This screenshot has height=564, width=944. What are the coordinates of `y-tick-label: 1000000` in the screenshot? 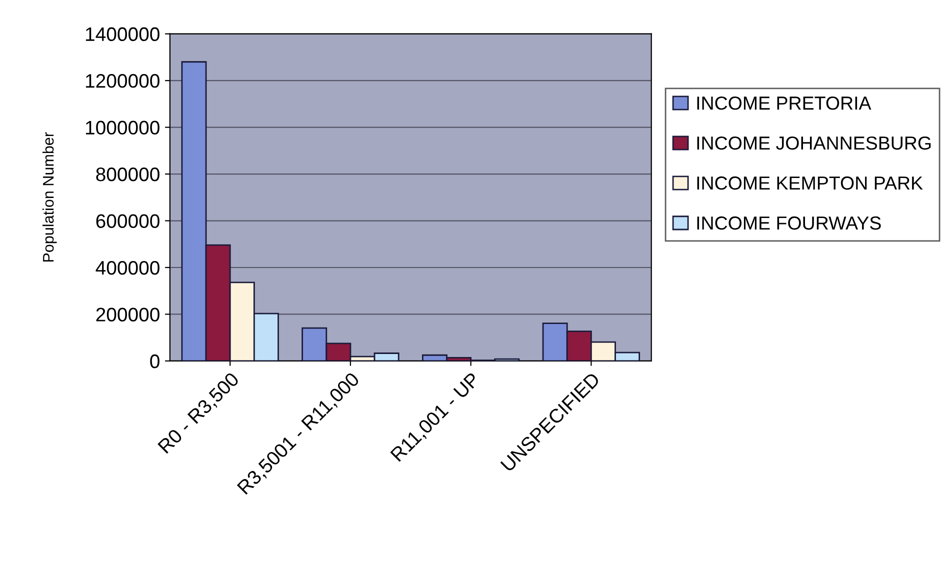 It's located at (123, 127).